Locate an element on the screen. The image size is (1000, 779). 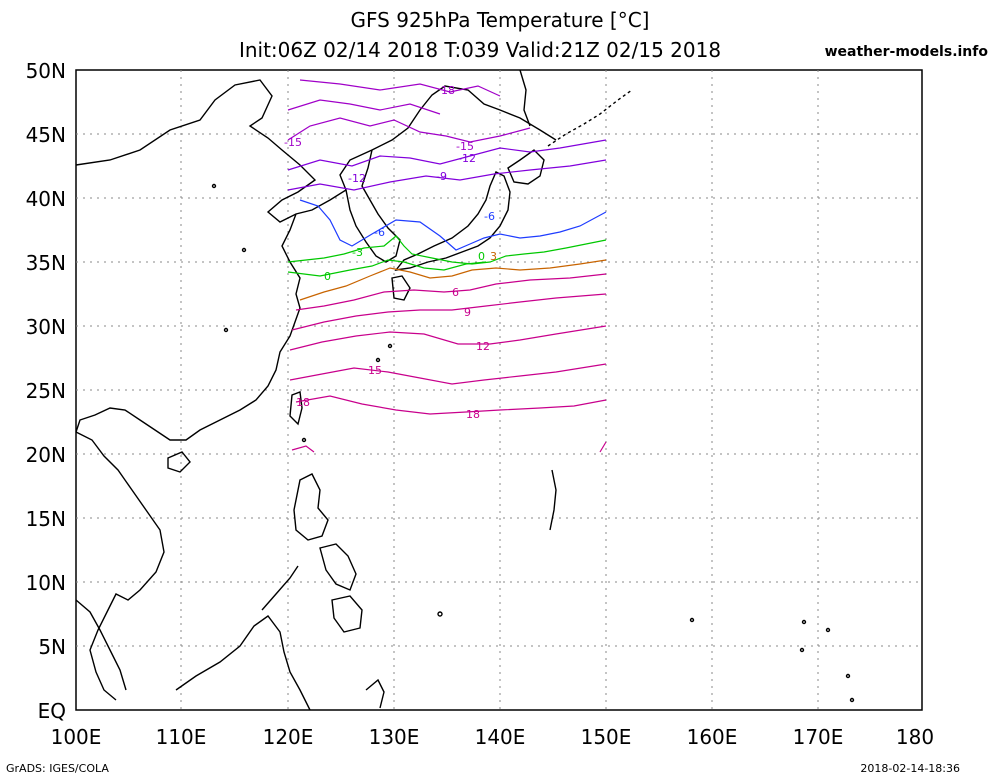
coastline-kyushu is located at coordinates (401, 288).